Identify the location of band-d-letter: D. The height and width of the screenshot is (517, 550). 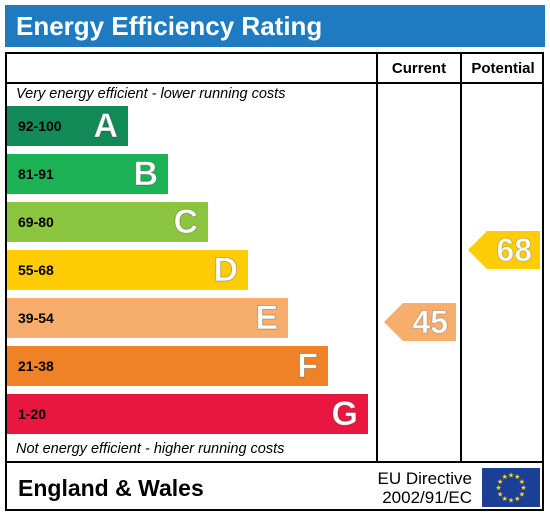
(226, 269).